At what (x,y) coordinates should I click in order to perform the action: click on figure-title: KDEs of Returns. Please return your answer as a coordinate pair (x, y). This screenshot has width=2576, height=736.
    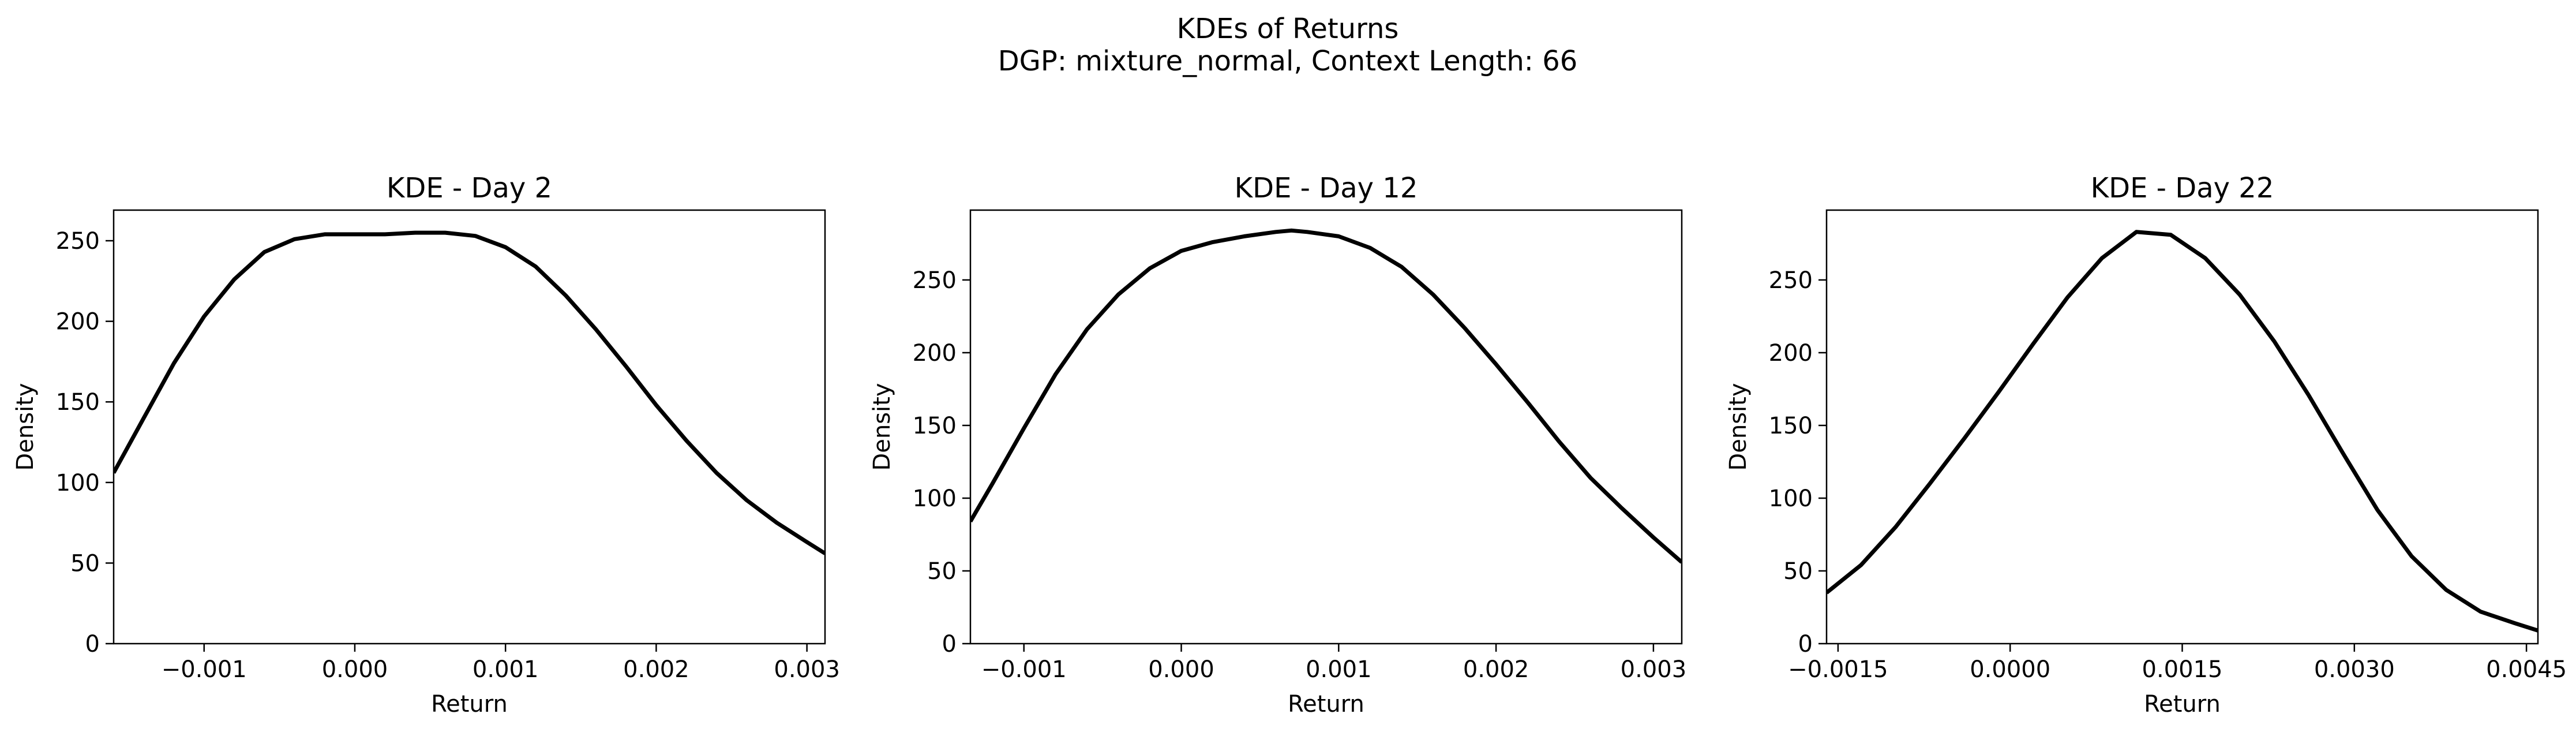
    Looking at the image, I should click on (1288, 29).